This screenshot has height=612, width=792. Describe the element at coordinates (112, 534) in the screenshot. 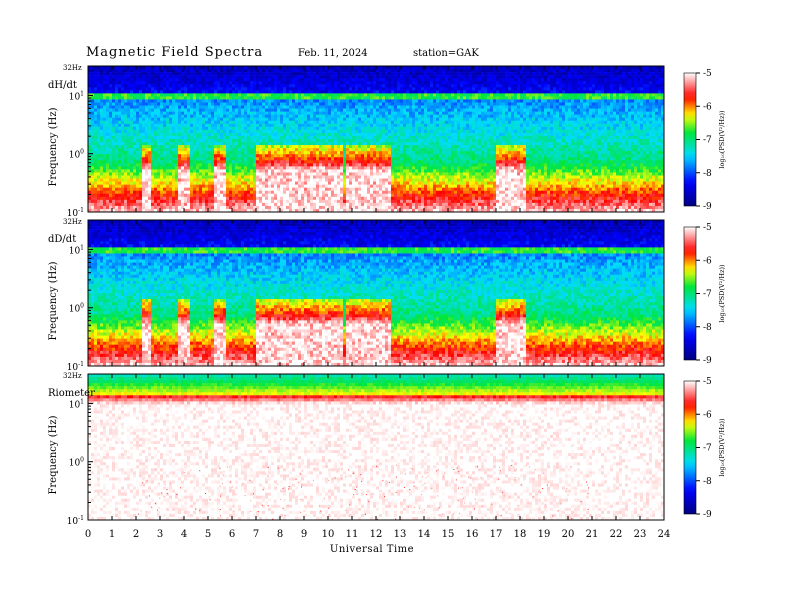

I see `x-tick-label: 1` at that location.